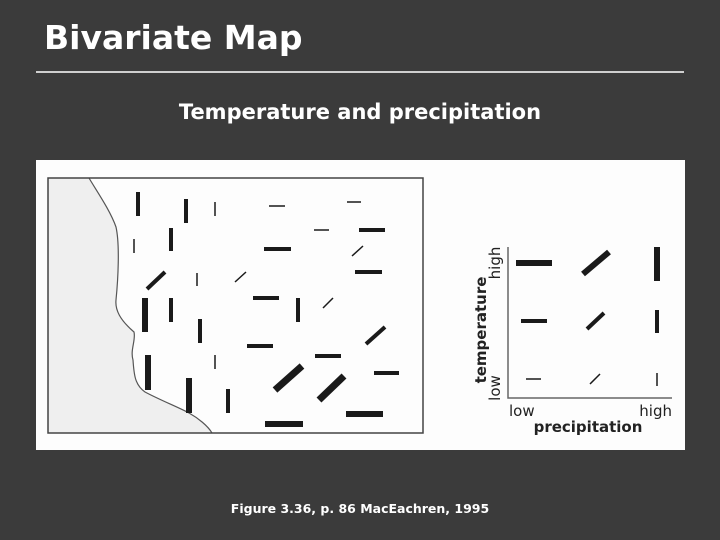 This screenshot has width=720, height=540. Describe the element at coordinates (360, 508) in the screenshot. I see `figure-caption: Figure 3.36, p. 86 MacEachren, 1995` at that location.